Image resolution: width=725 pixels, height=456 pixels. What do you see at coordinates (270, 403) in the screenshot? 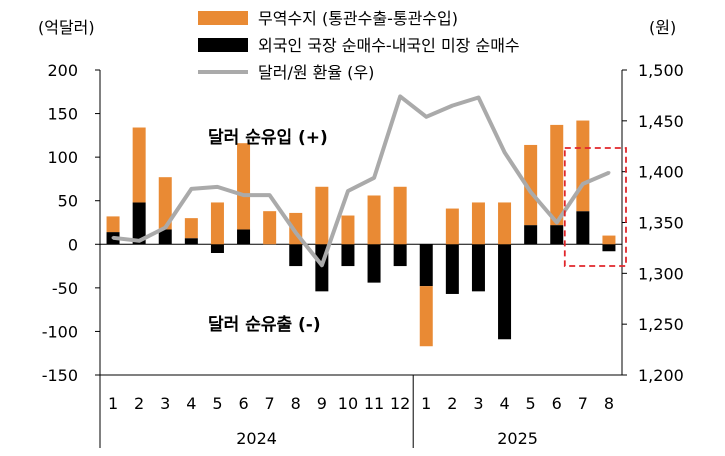
I see `x-tick-label: 7` at bounding box center [270, 403].